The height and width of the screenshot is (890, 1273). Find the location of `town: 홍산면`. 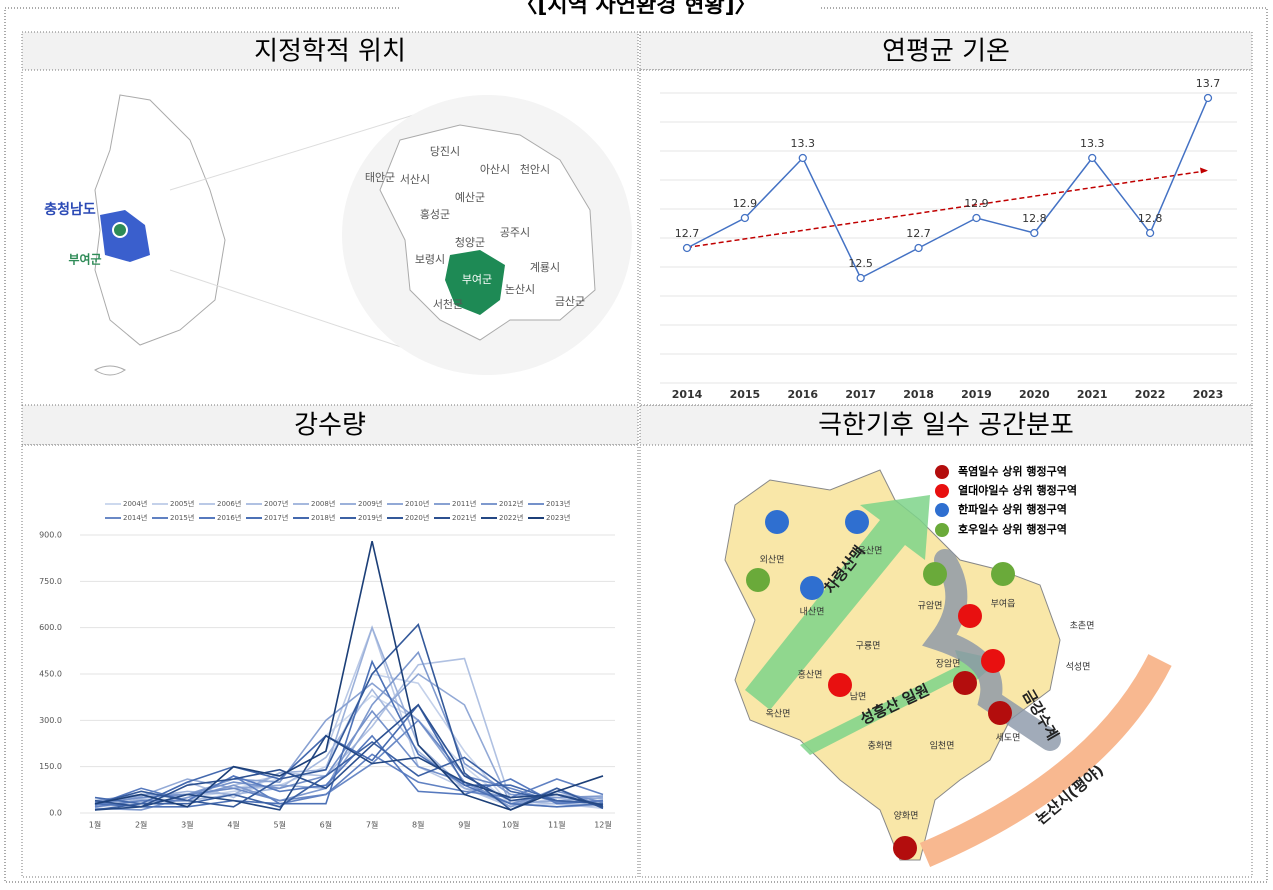

town: 홍산면 is located at coordinates (810, 675).